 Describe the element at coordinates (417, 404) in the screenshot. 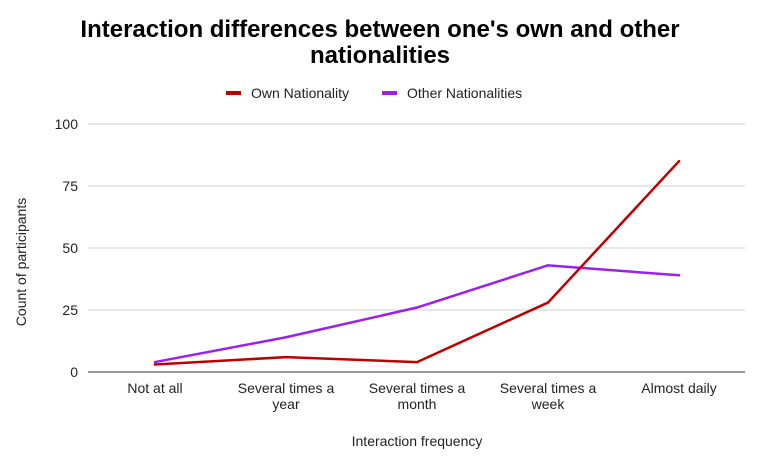

I see `x-tick-label: month` at that location.